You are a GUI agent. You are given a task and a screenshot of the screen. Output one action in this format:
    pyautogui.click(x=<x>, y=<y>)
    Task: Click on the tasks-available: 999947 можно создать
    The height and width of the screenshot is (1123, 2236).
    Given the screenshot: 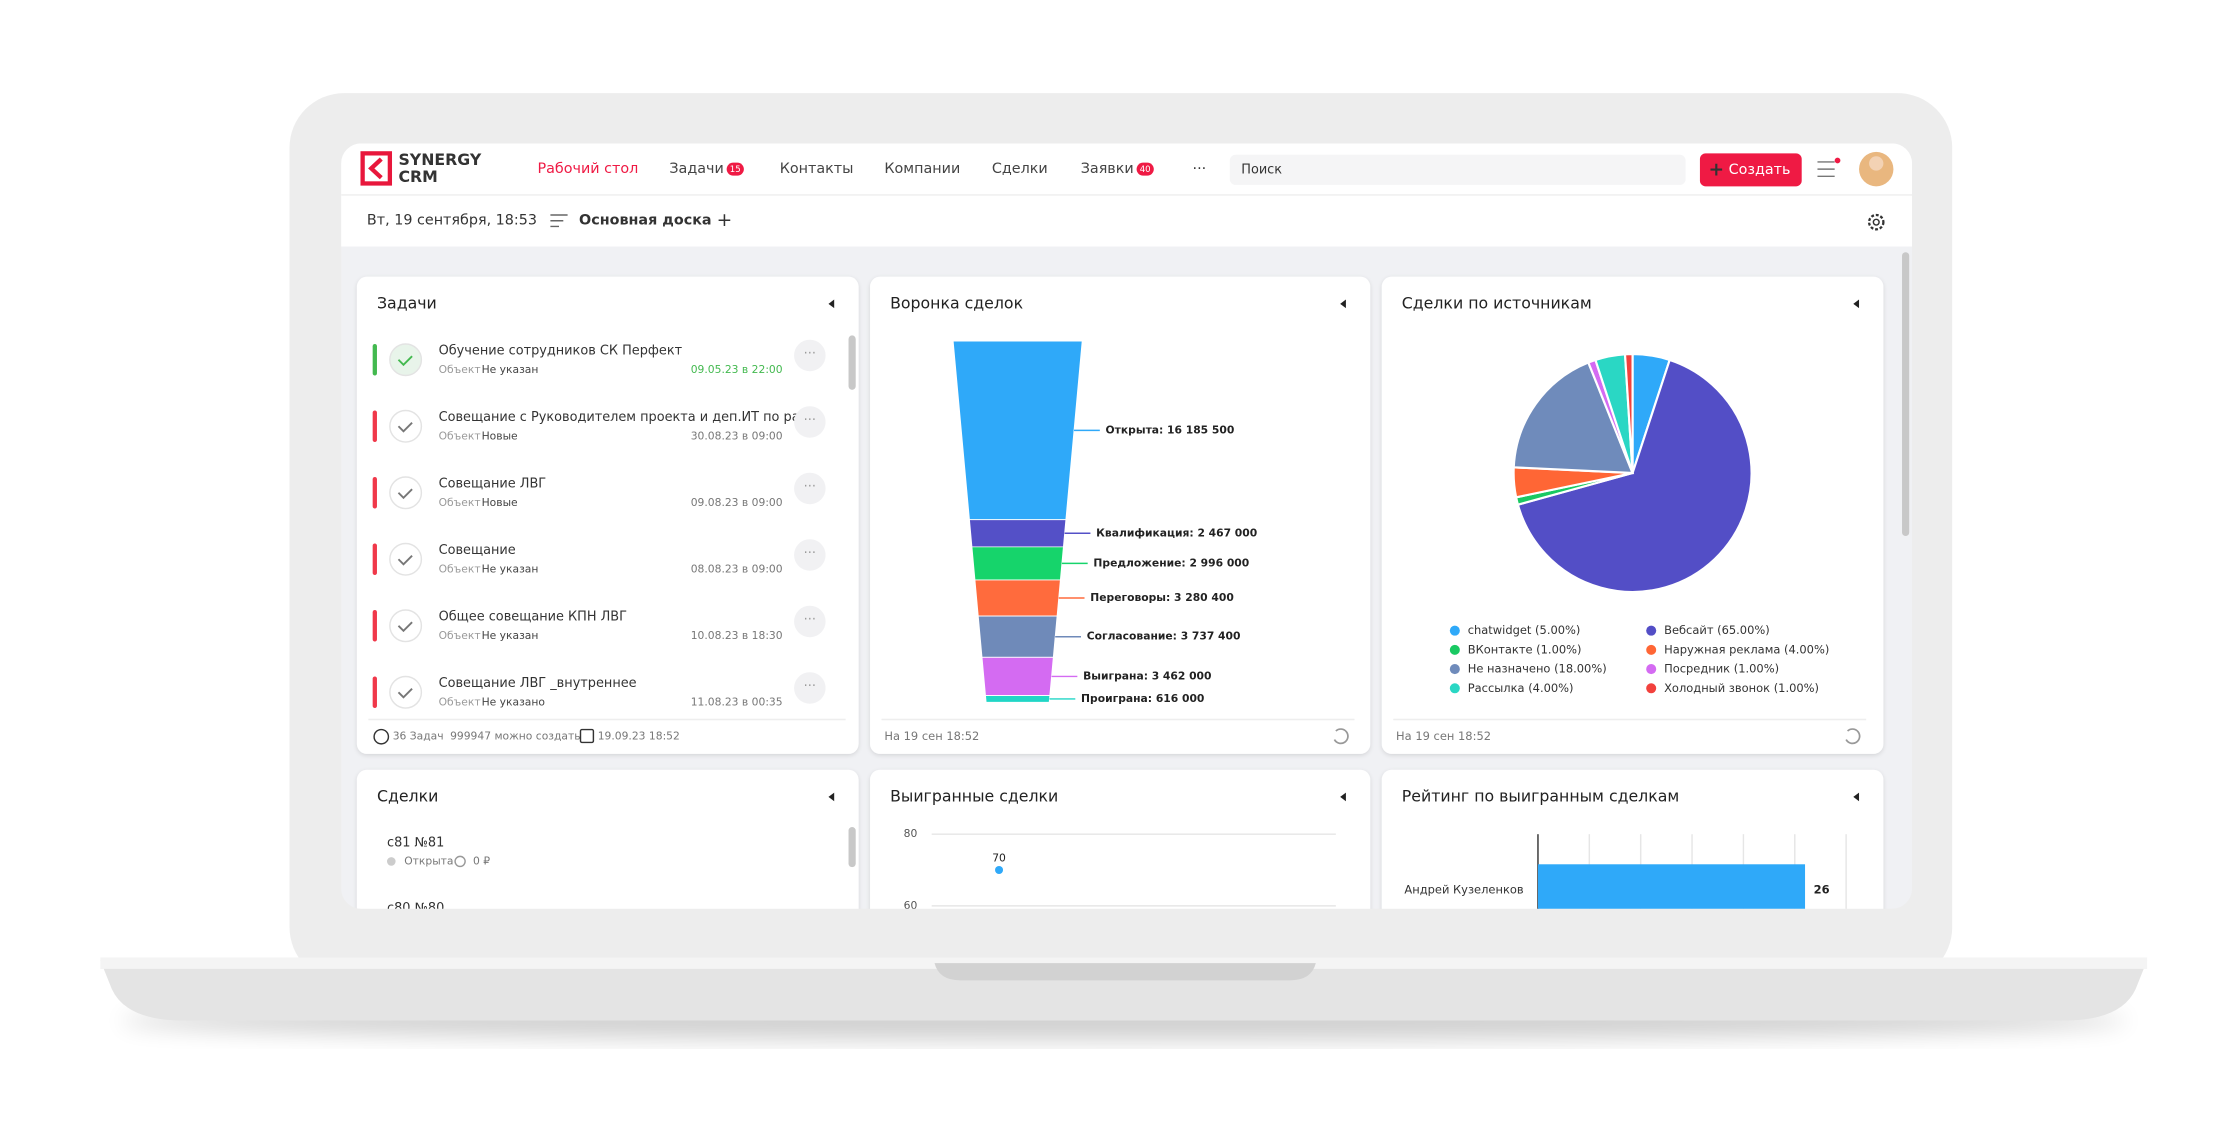 What is the action you would take?
    pyautogui.click(x=515, y=736)
    